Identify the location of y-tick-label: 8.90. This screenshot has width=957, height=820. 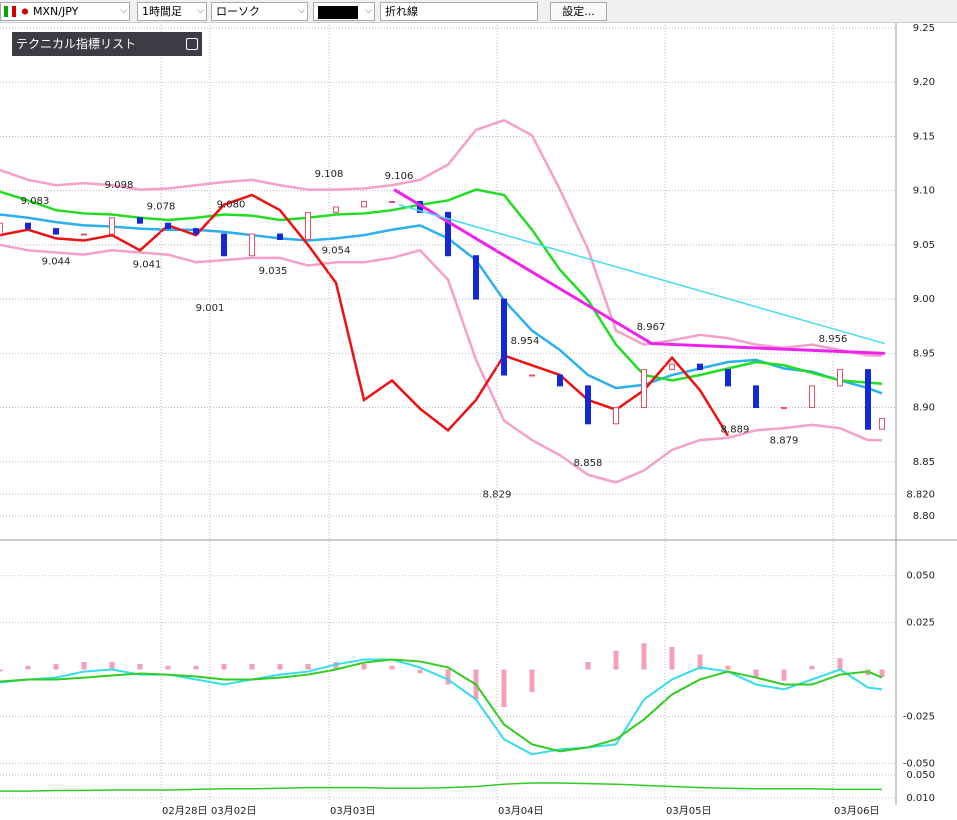
(924, 408).